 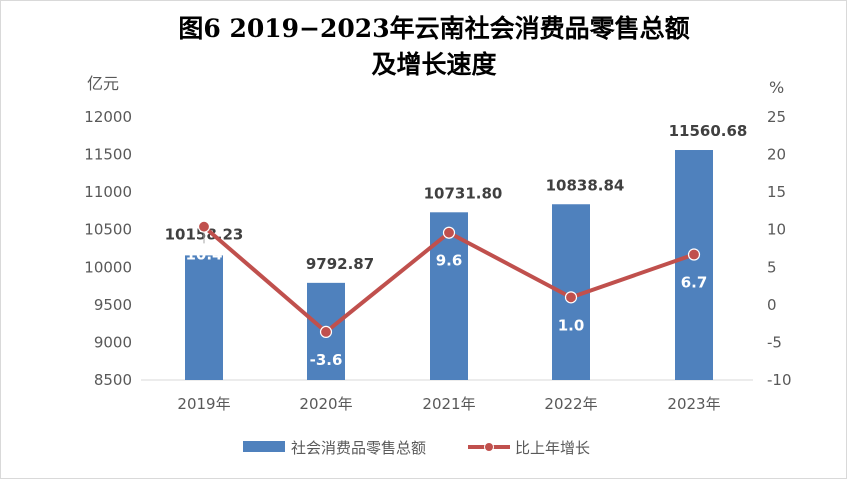 What do you see at coordinates (463, 193) in the screenshot?
I see `bar-data-label: 10731.80` at bounding box center [463, 193].